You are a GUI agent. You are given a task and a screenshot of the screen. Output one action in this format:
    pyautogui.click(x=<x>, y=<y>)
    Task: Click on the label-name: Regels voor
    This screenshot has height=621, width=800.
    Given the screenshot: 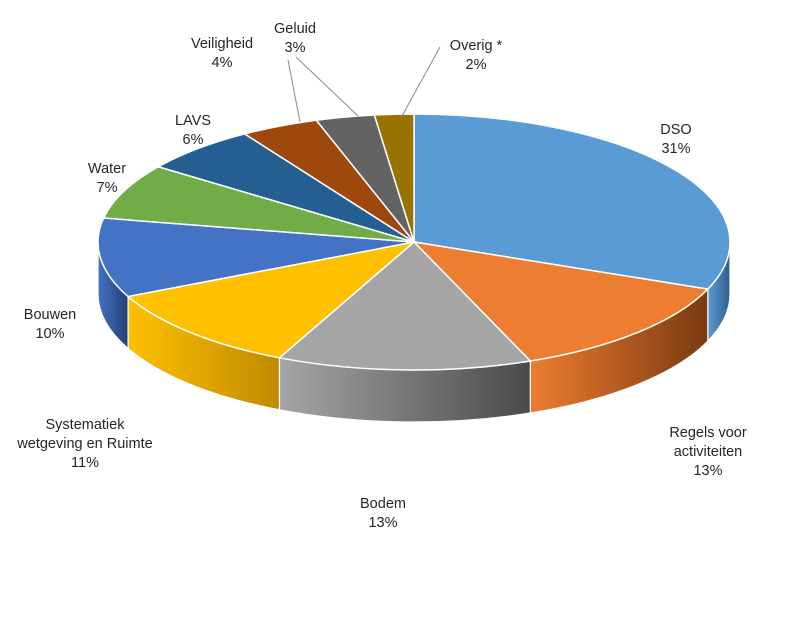 What is the action you would take?
    pyautogui.click(x=708, y=433)
    